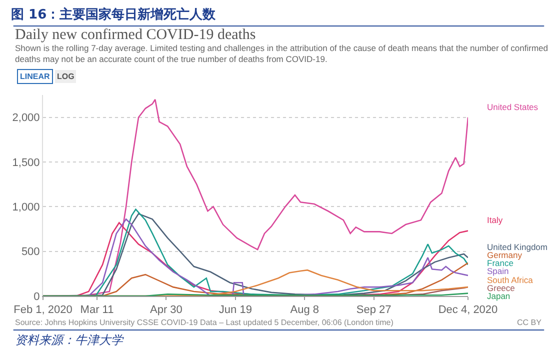  Describe the element at coordinates (166, 310) in the screenshot. I see `x-tick-label: Apr 30` at that location.